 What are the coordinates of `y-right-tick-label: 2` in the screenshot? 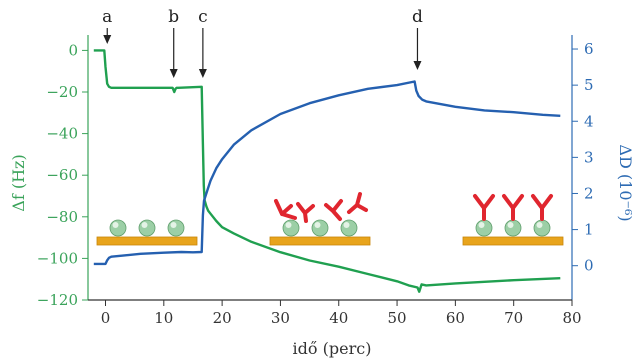 It's located at (589, 193).